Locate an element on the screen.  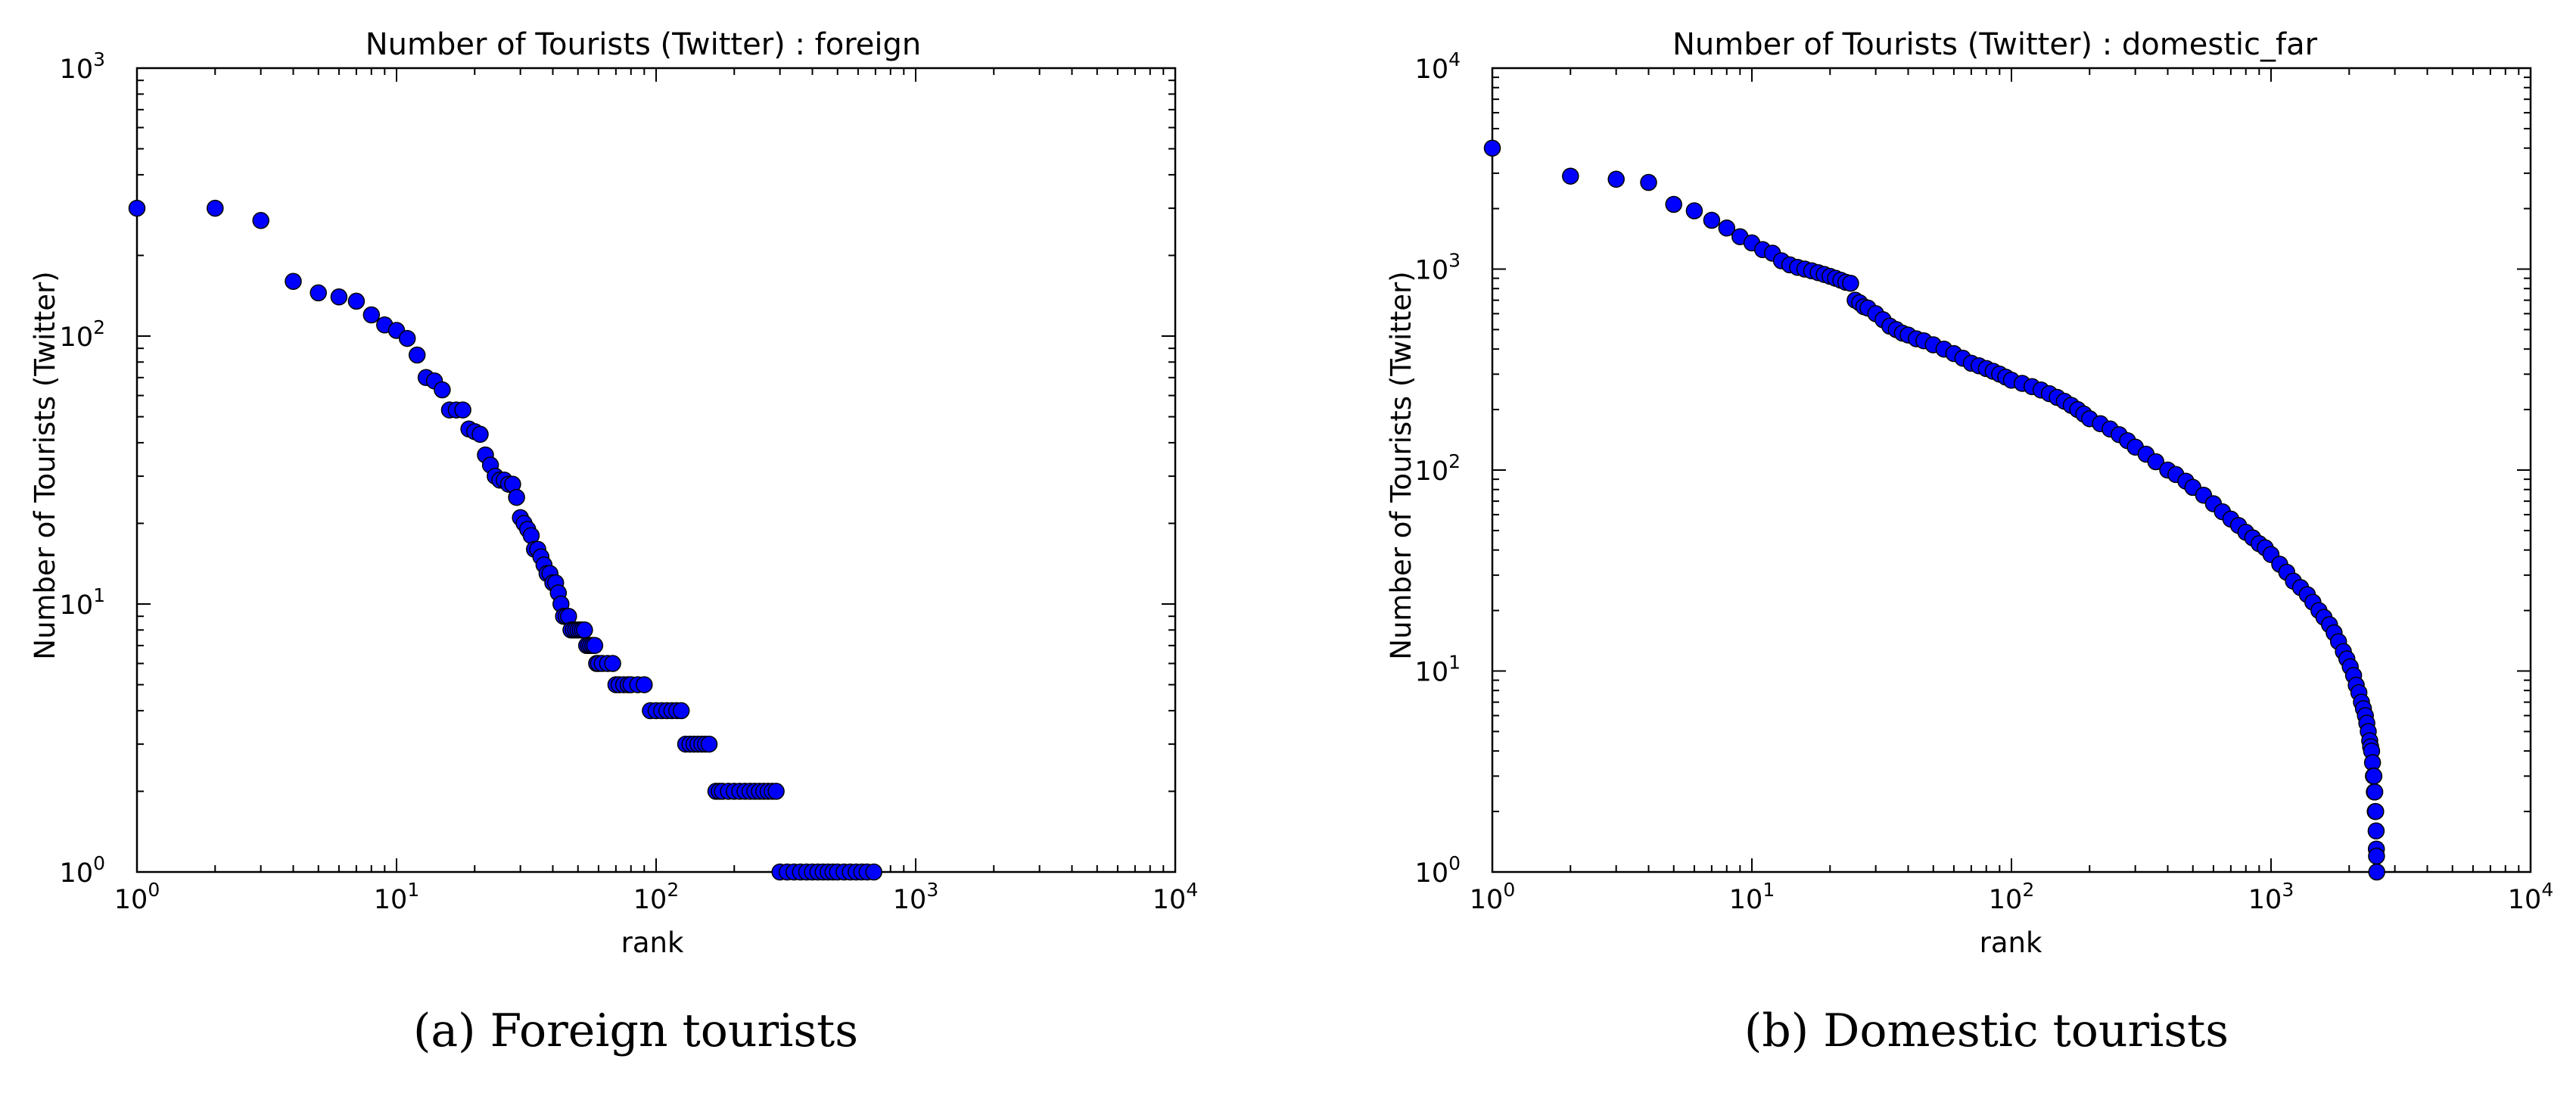
subfigure-caption: (a) Foreign tourists is located at coordinates (635, 1030).